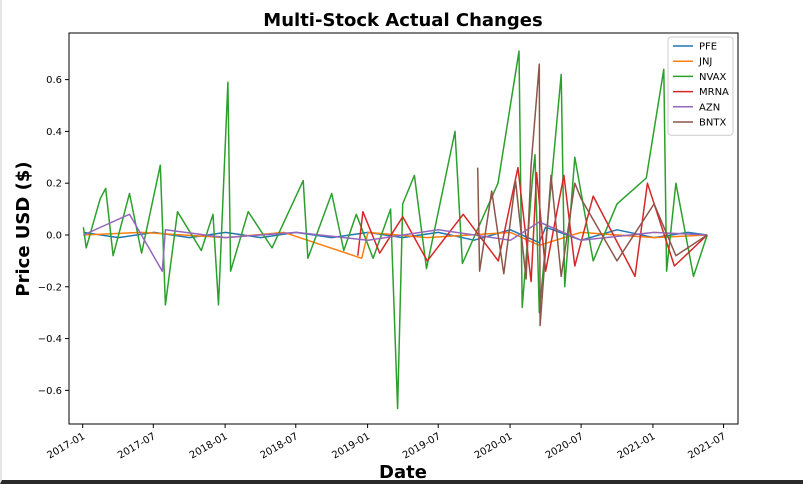 This screenshot has width=803, height=484. I want to click on chart-title: Multi-Stock Actual Changes, so click(402, 20).